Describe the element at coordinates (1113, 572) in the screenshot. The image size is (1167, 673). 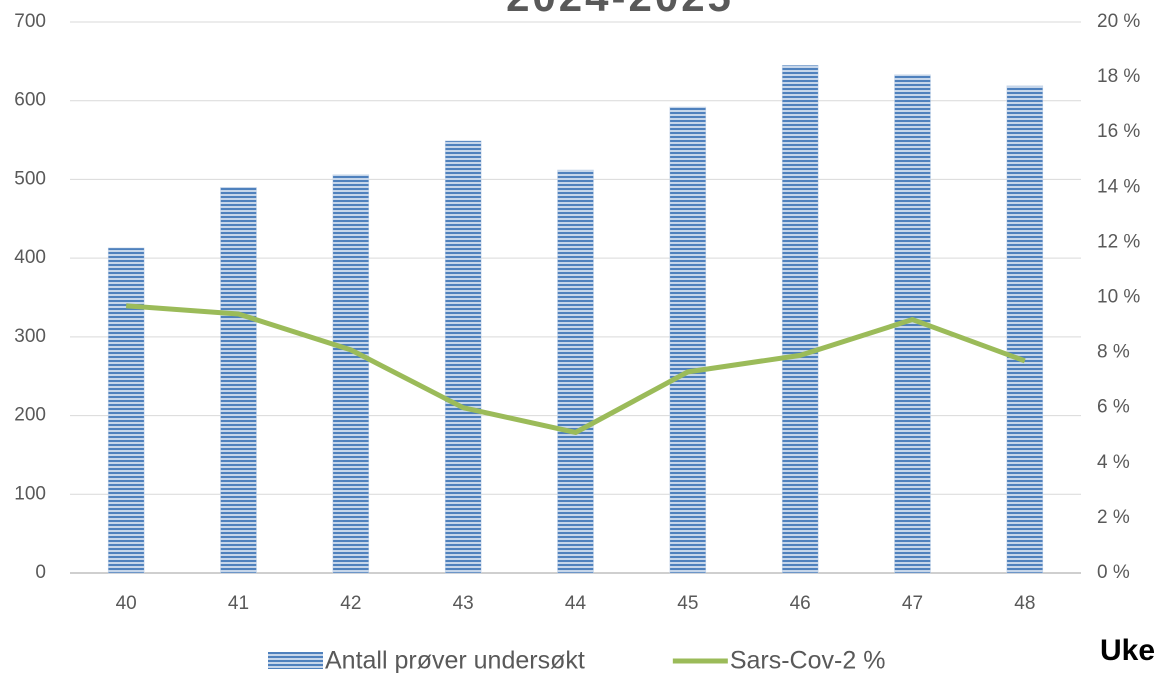
I see `y2-tick-label: 0 %` at that location.